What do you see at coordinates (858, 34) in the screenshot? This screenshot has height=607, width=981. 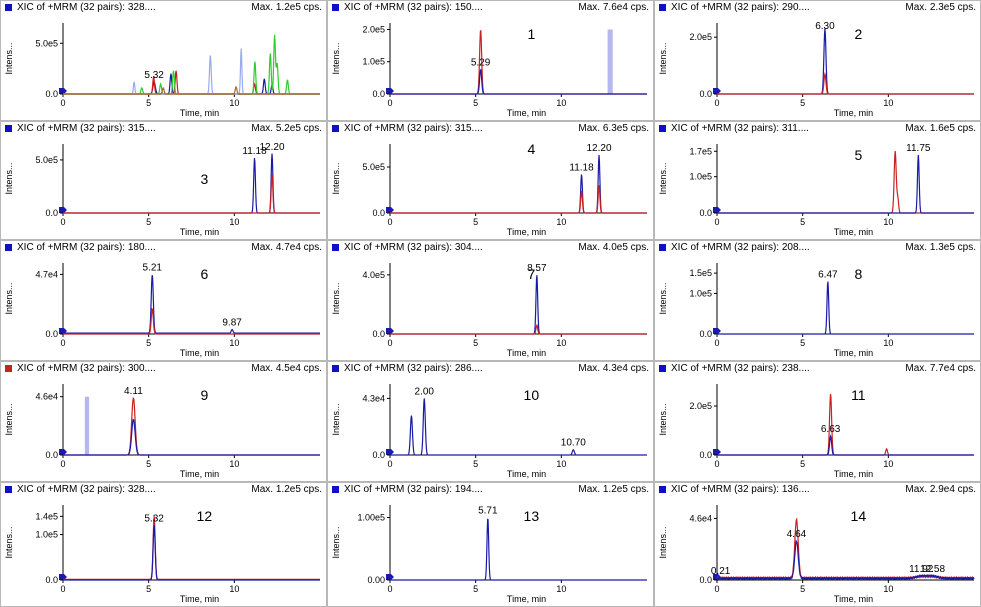 I see `panel-number: 2` at bounding box center [858, 34].